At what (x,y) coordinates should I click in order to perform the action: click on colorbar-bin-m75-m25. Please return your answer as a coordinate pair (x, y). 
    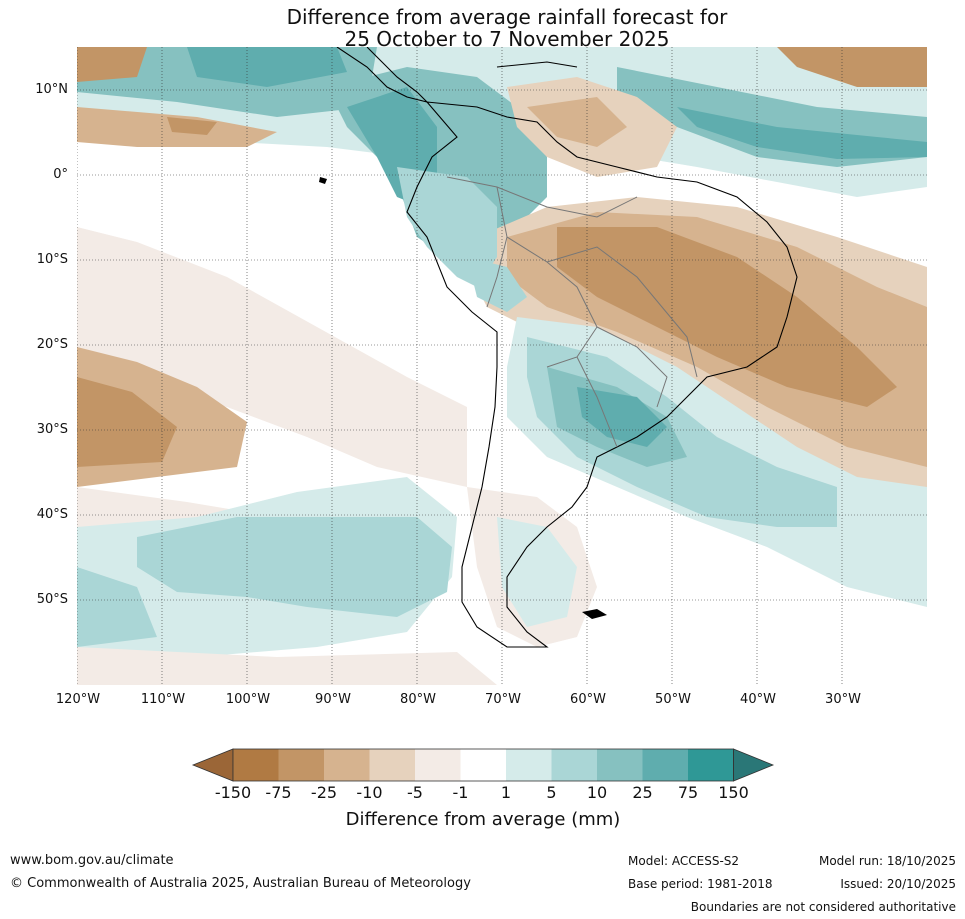
    Looking at the image, I should click on (301, 765).